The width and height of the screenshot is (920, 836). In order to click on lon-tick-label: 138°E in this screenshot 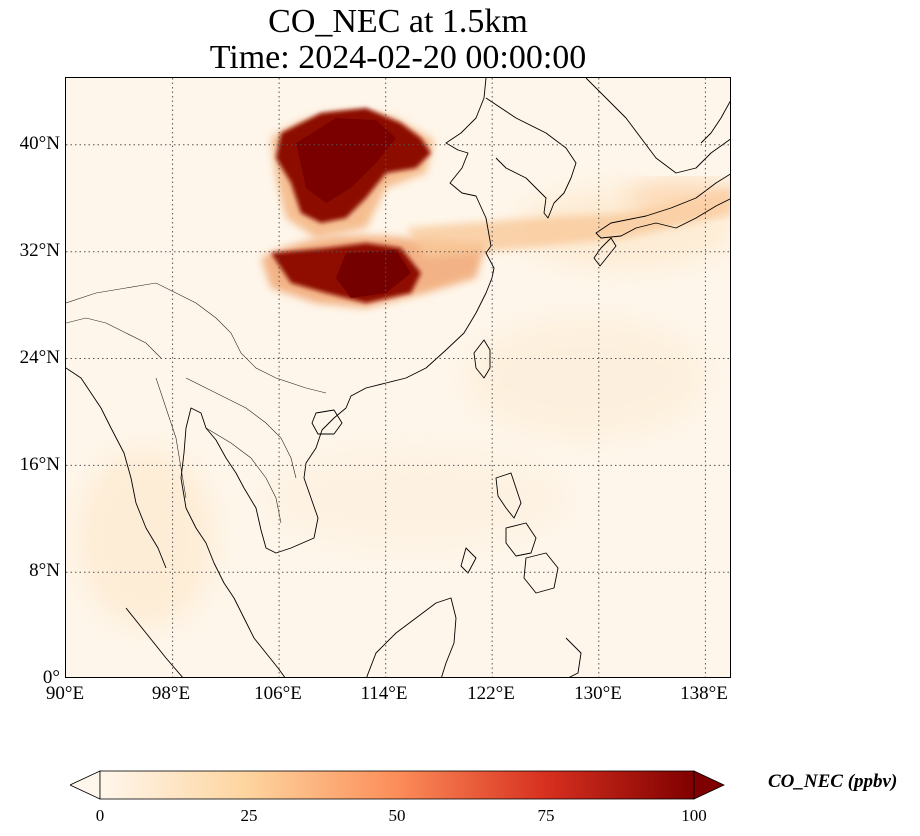, I will do `click(704, 693)`.